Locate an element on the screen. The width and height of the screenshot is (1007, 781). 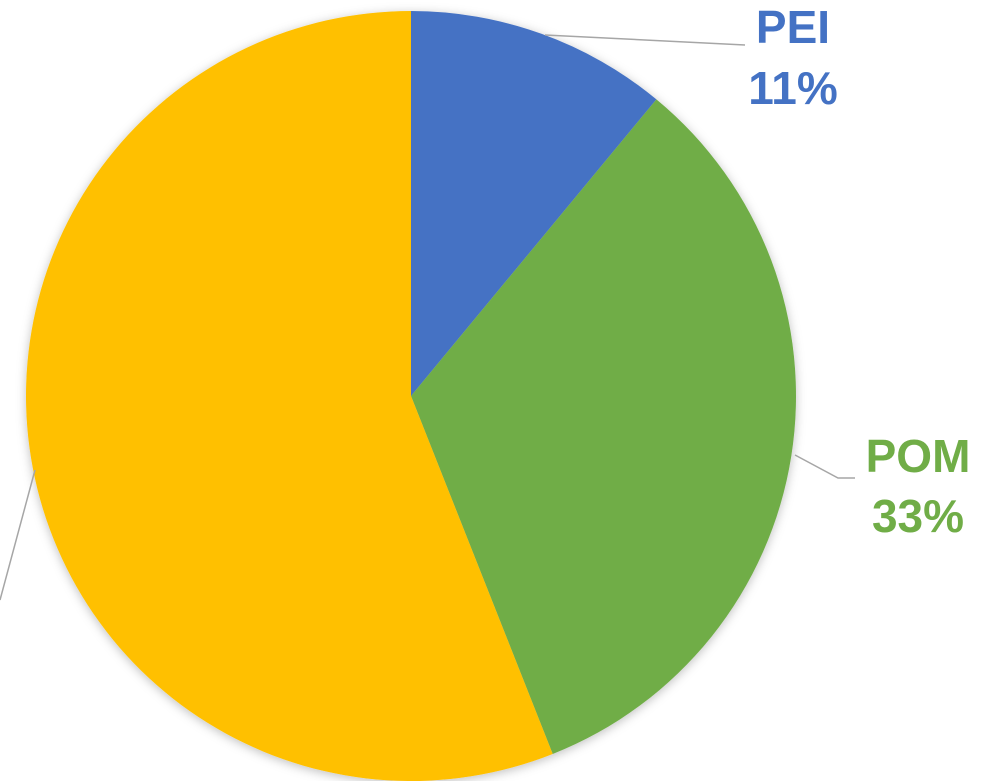
slice-label: PEI is located at coordinates (793, 27).